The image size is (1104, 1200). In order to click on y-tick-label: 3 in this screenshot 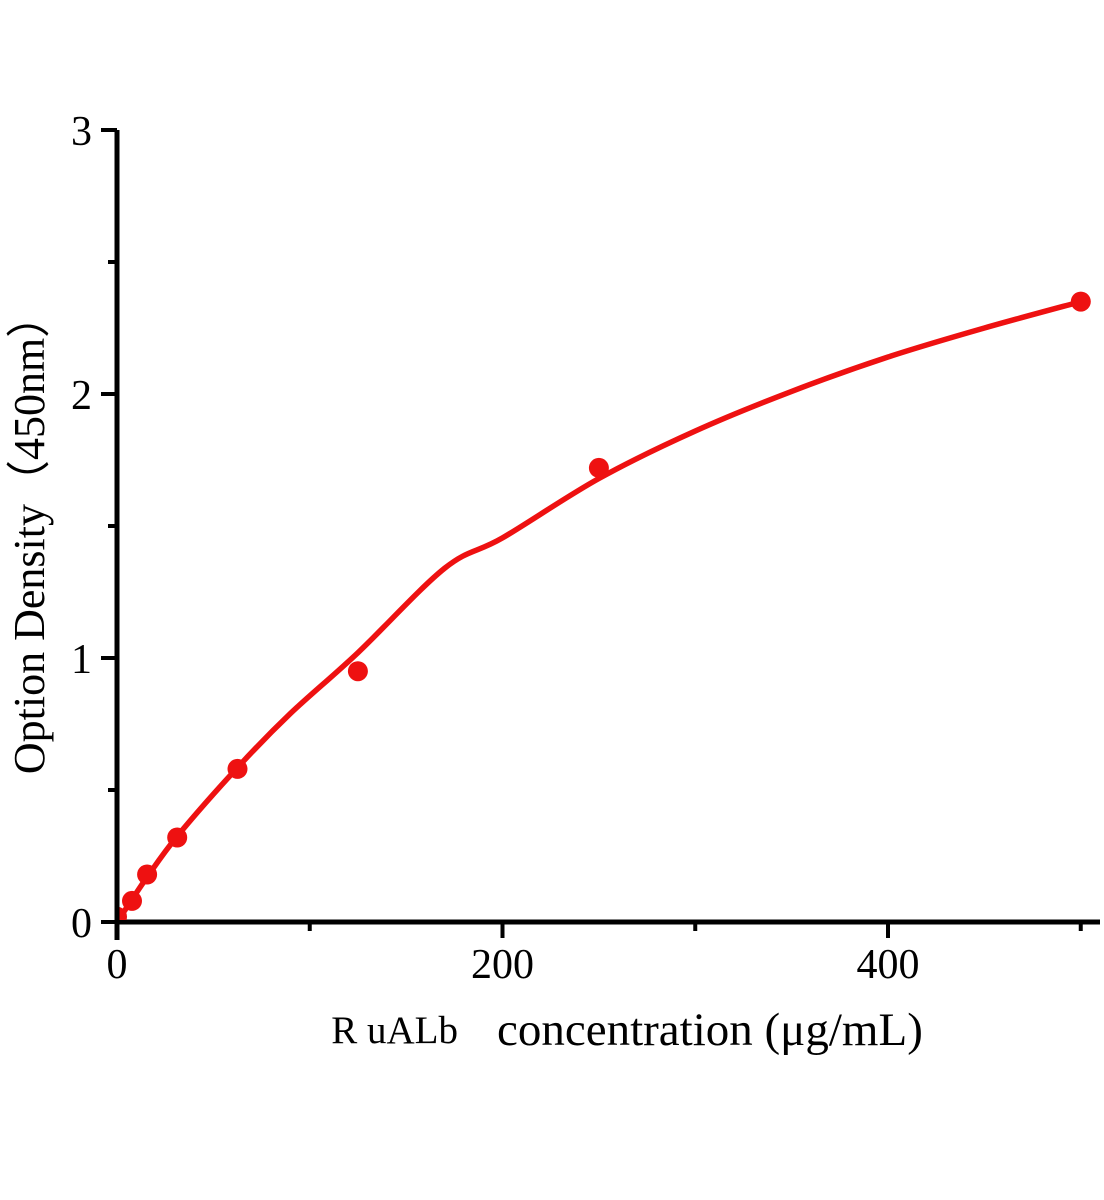, I will do `click(81, 132)`.